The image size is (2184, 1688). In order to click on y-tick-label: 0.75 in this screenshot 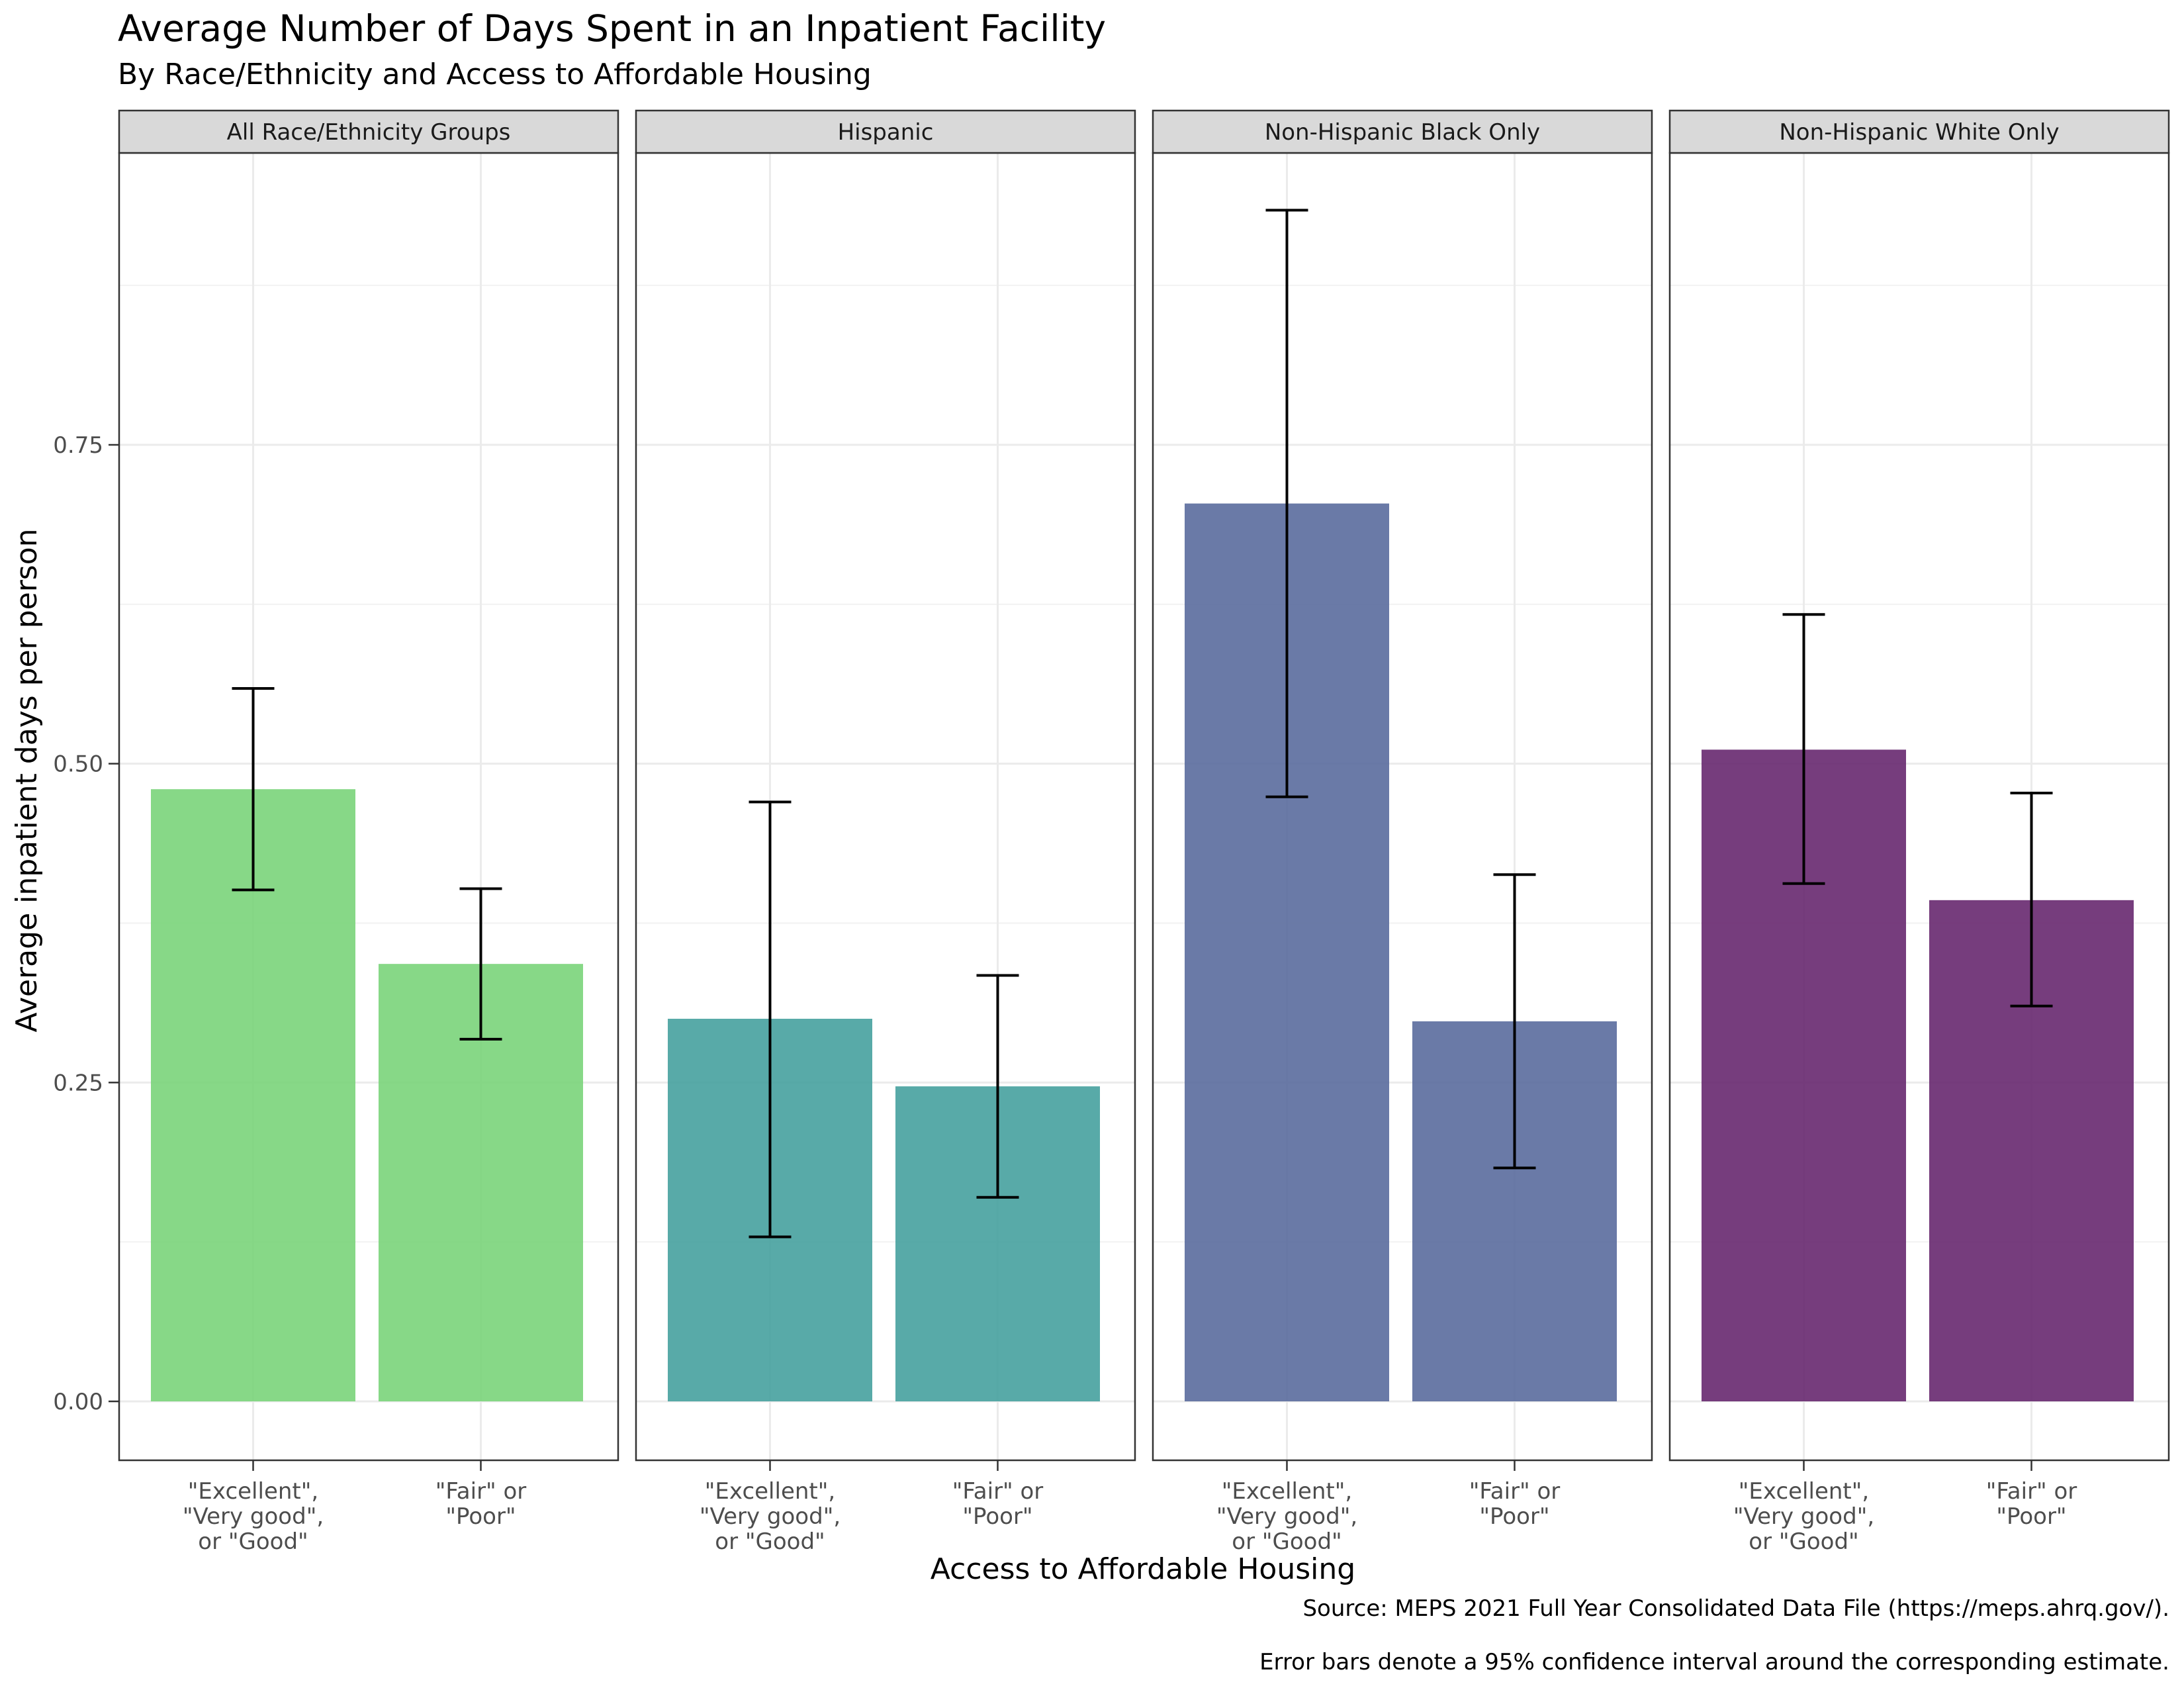, I will do `click(78, 445)`.